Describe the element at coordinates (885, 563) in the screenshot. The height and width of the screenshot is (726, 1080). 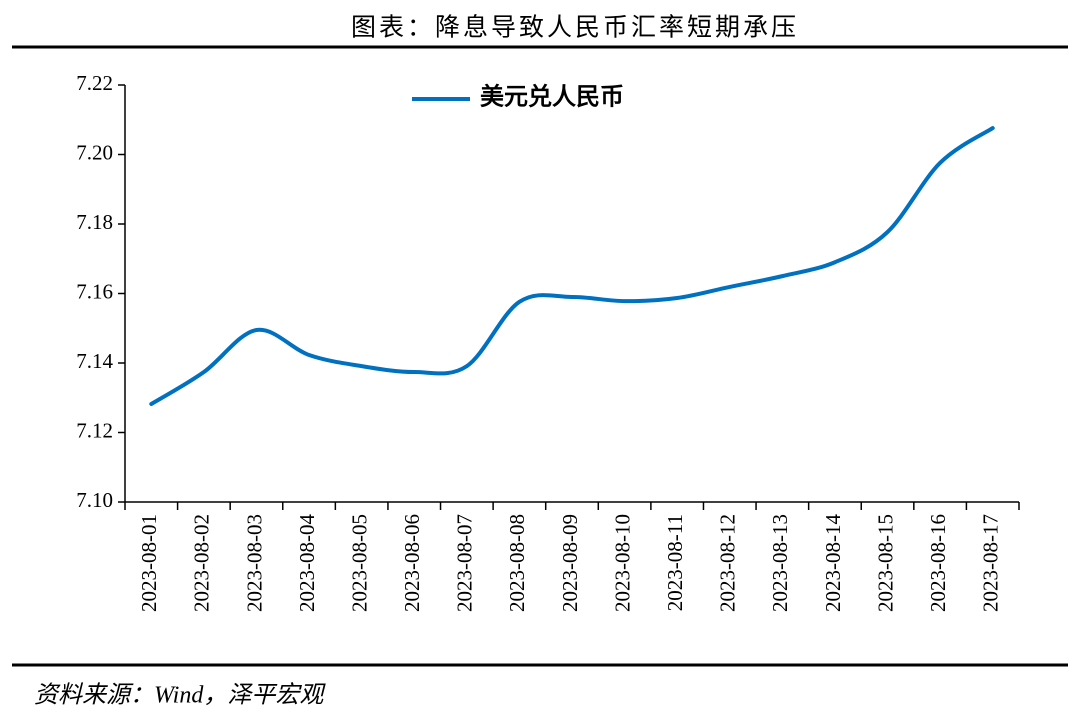
I see `x-tick-label: 2023-08-15` at that location.